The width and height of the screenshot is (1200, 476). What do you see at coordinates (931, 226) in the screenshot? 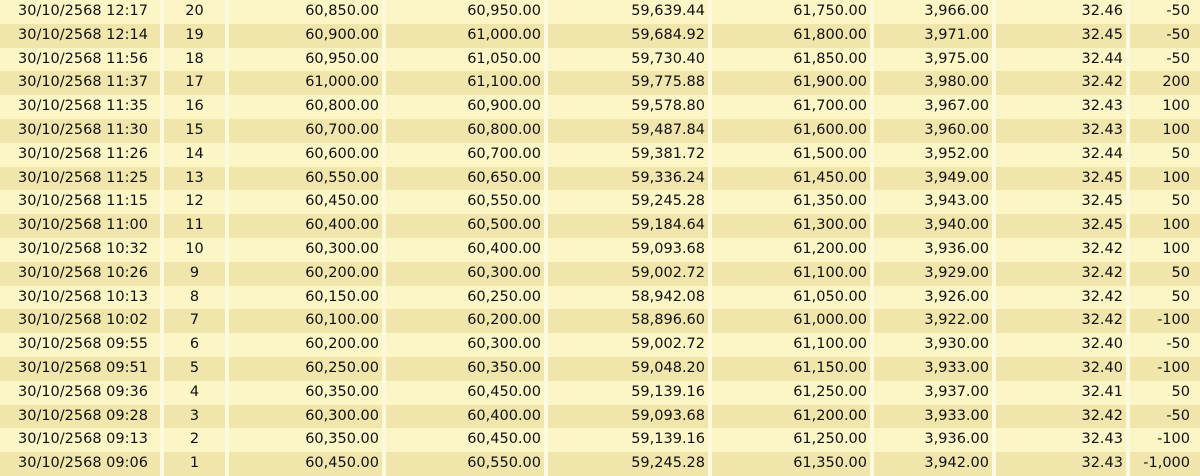
I see `value-cell-5: 3,940.00` at bounding box center [931, 226].